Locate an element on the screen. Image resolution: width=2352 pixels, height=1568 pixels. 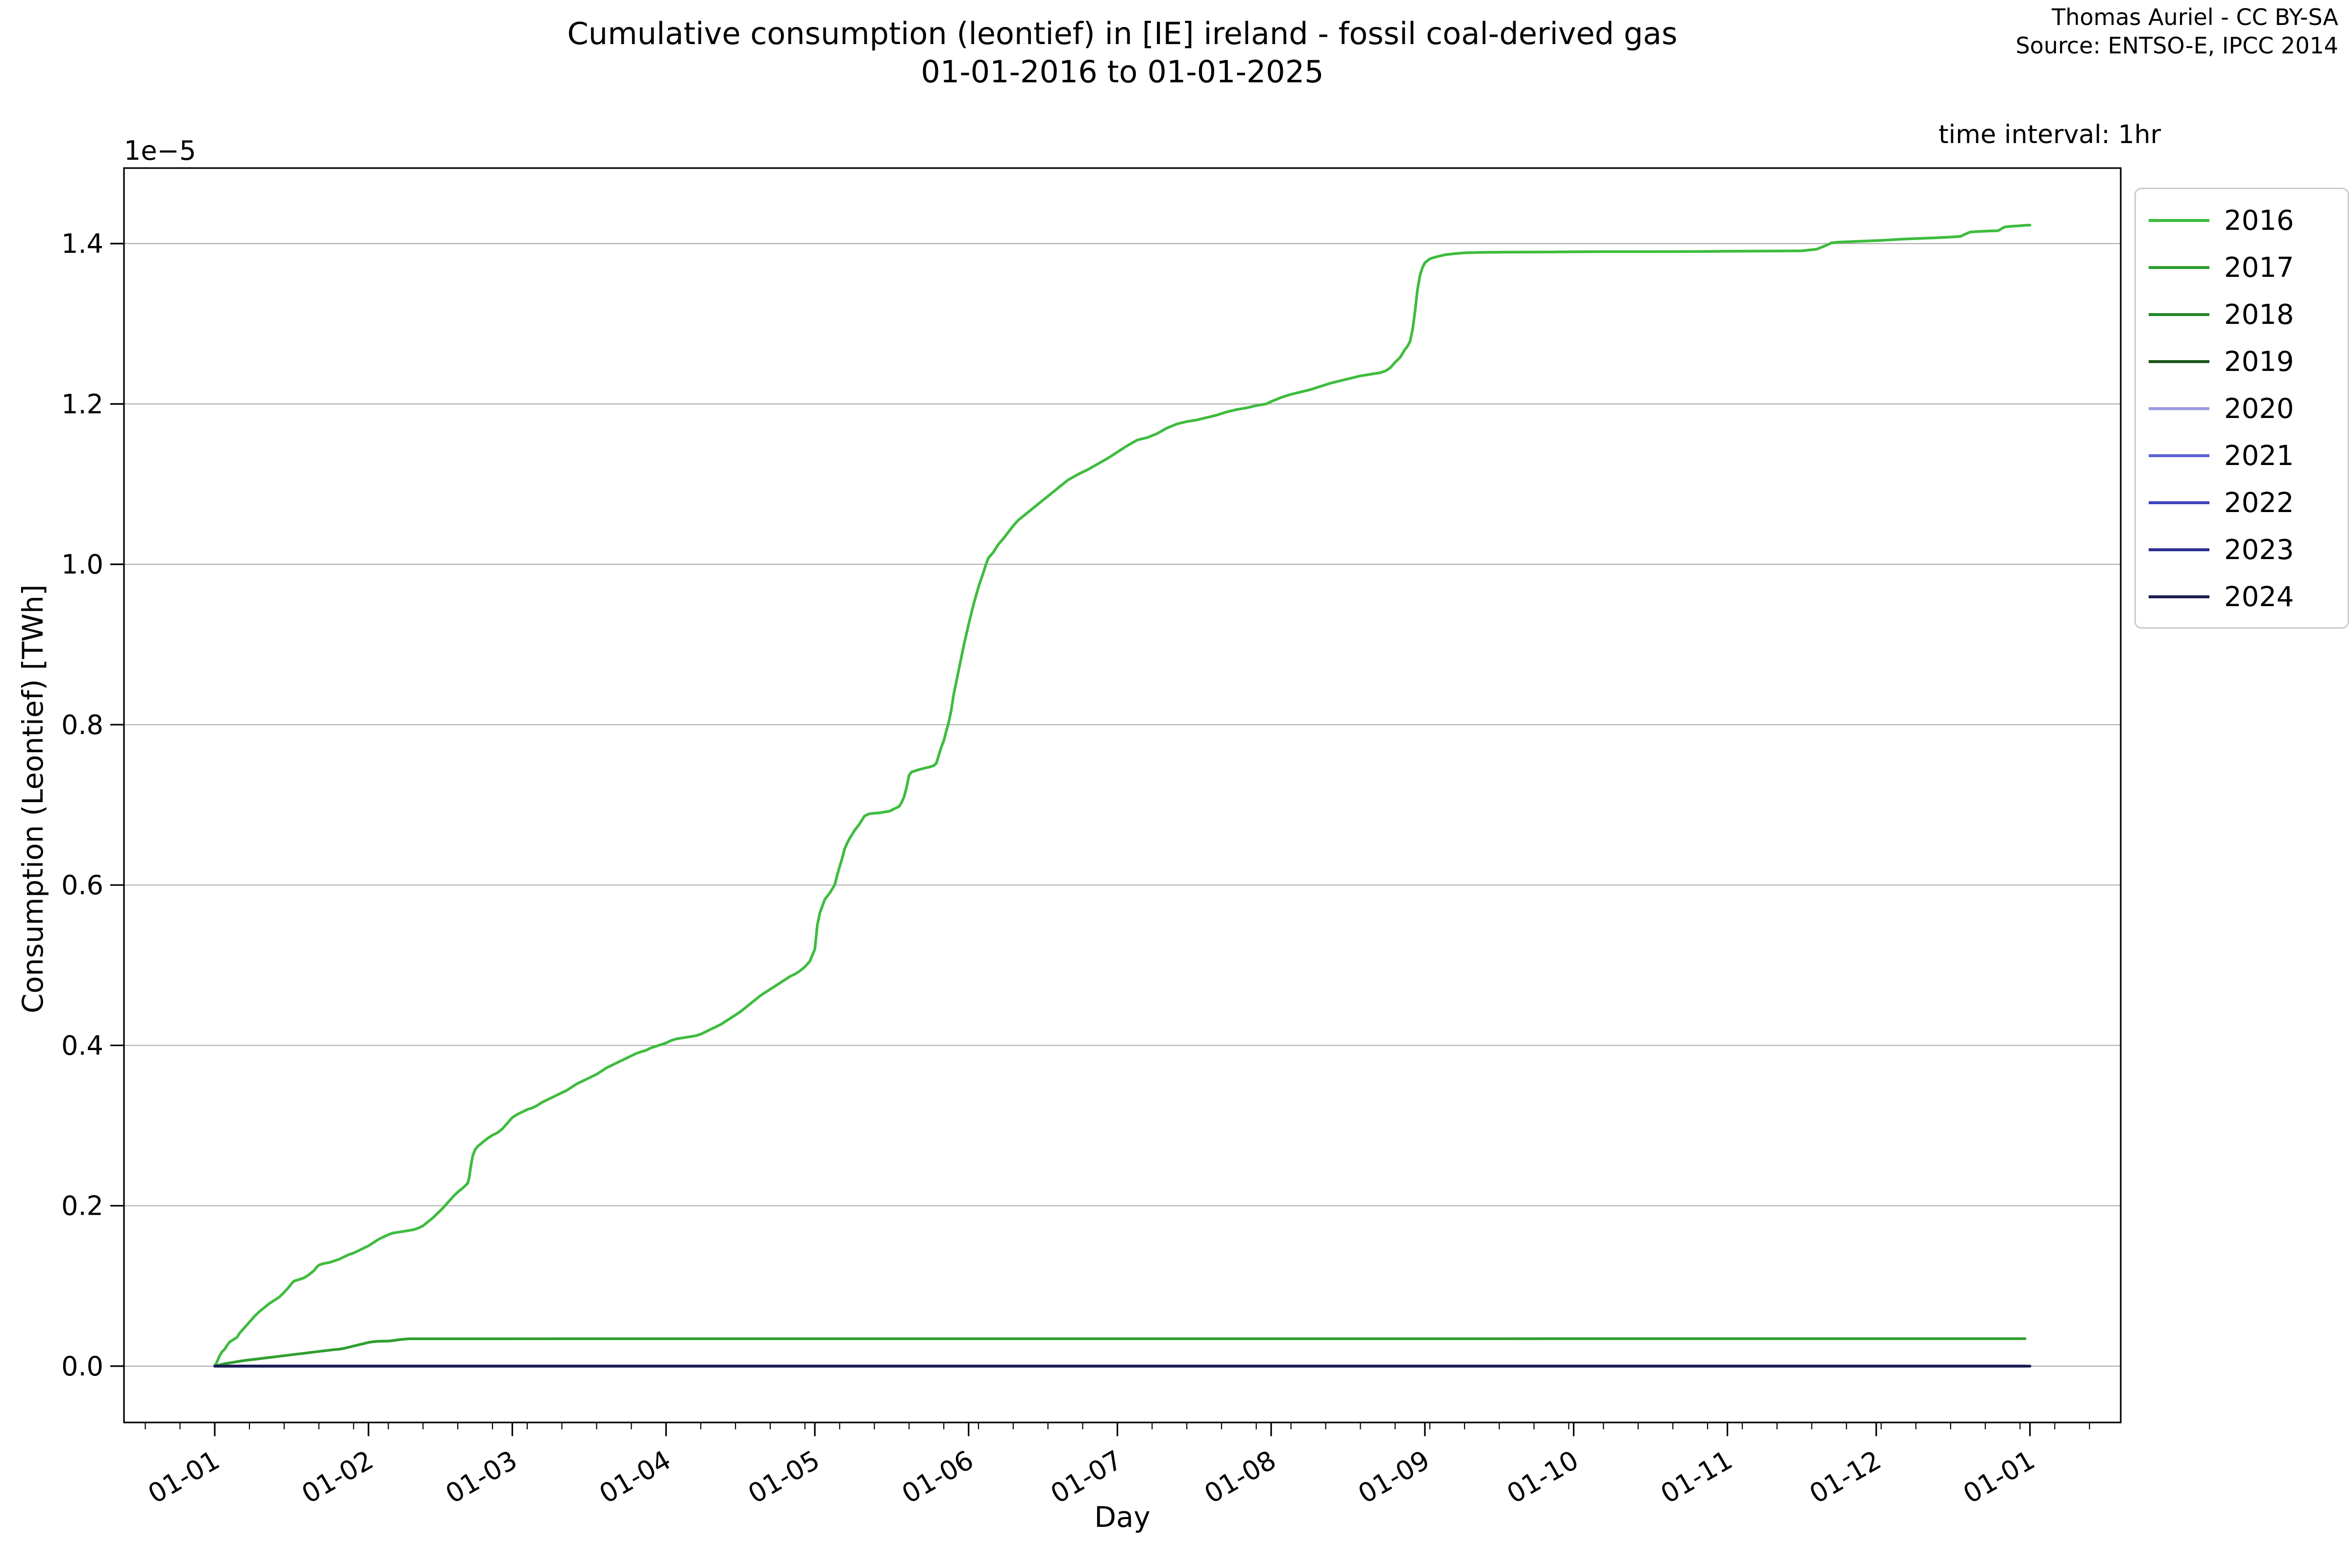
legend-item-2018: 2018 is located at coordinates (2248, 314).